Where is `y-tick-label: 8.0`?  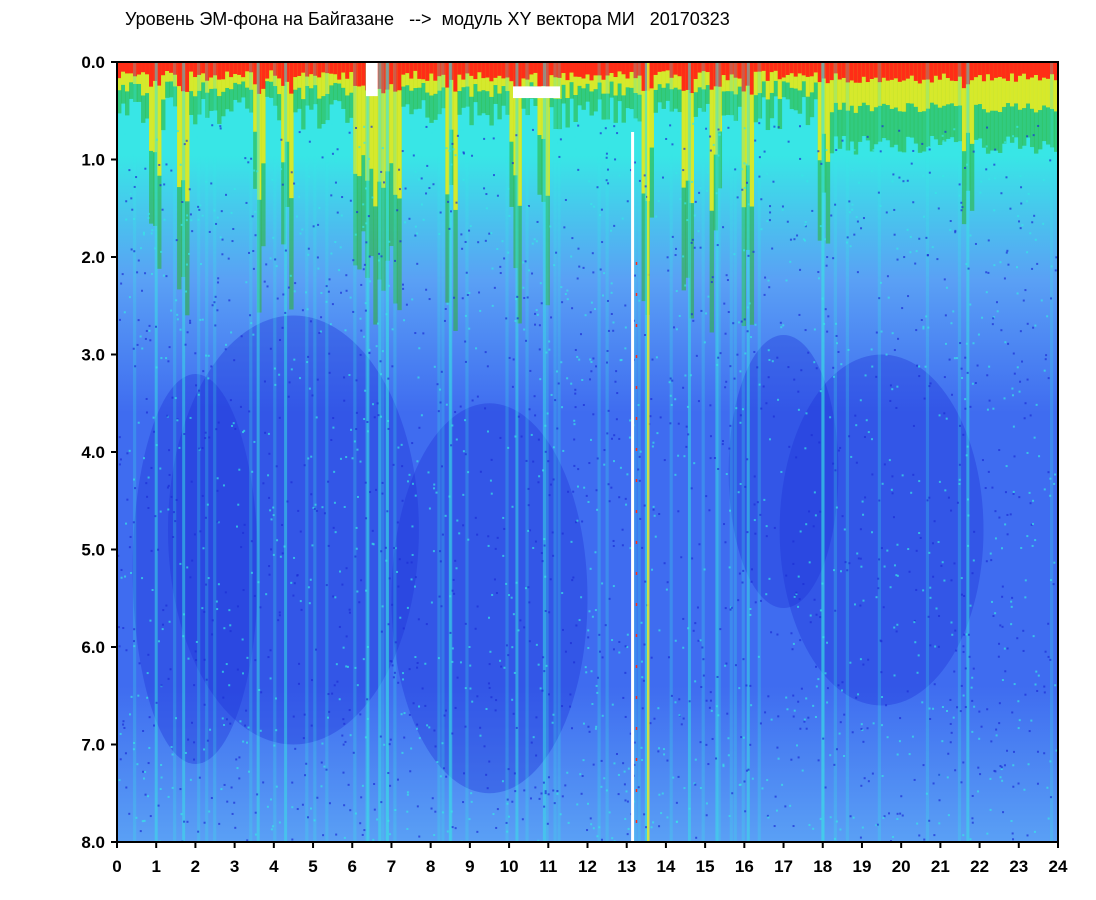 y-tick-label: 8.0 is located at coordinates (93, 842).